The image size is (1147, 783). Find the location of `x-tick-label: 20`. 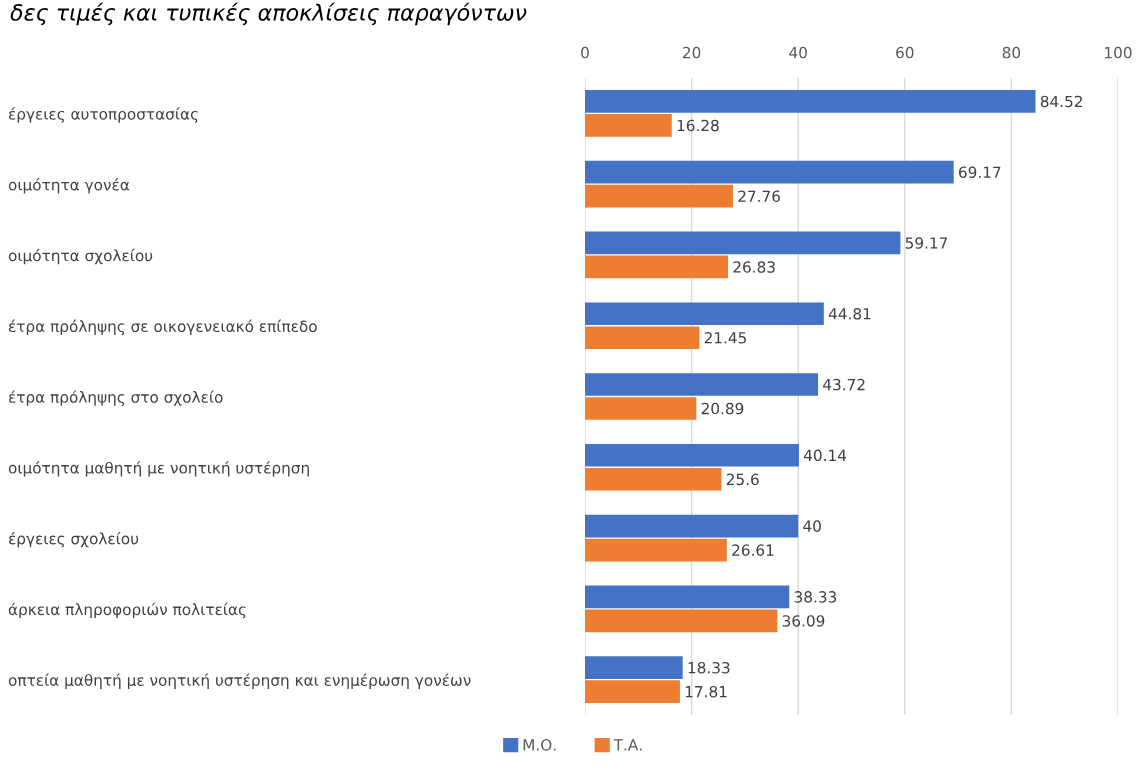

x-tick-label: 20 is located at coordinates (692, 52).